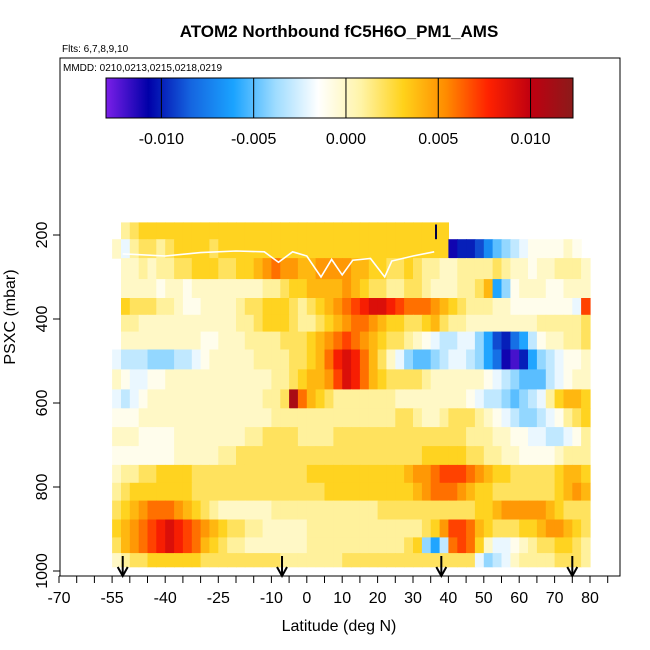  Describe the element at coordinates (519, 598) in the screenshot. I see `x-tick-label: 60` at that location.